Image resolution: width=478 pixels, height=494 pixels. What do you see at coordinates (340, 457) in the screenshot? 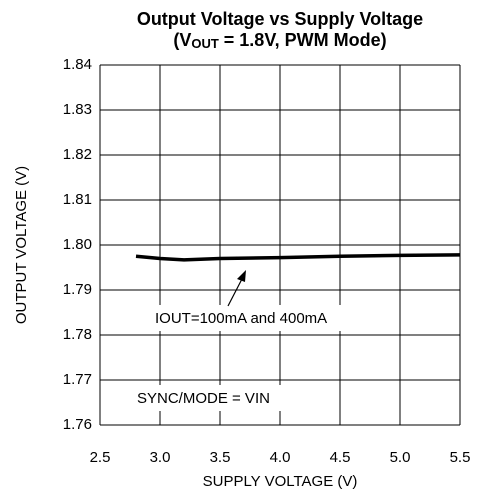
I see `x-tick-label: 4.5` at bounding box center [340, 457].